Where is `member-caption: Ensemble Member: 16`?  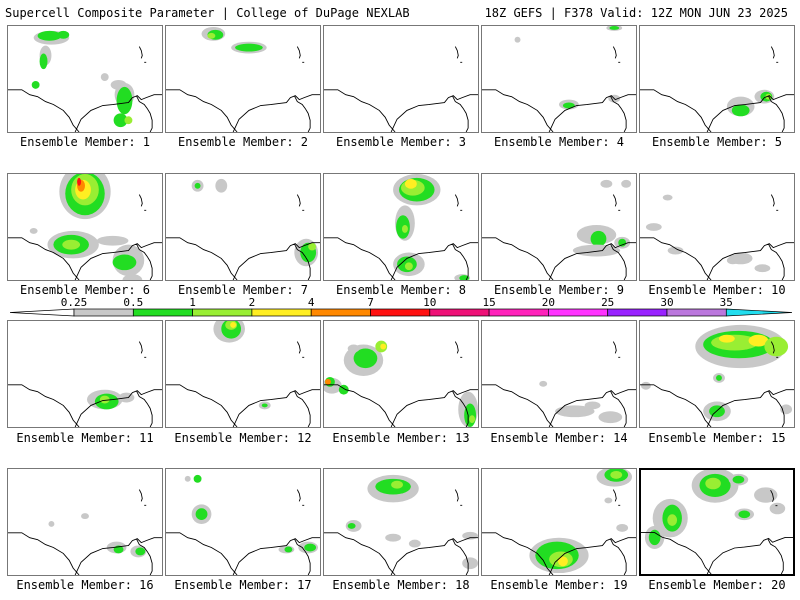 member-caption: Ensemble Member: 16 is located at coordinates (85, 585).